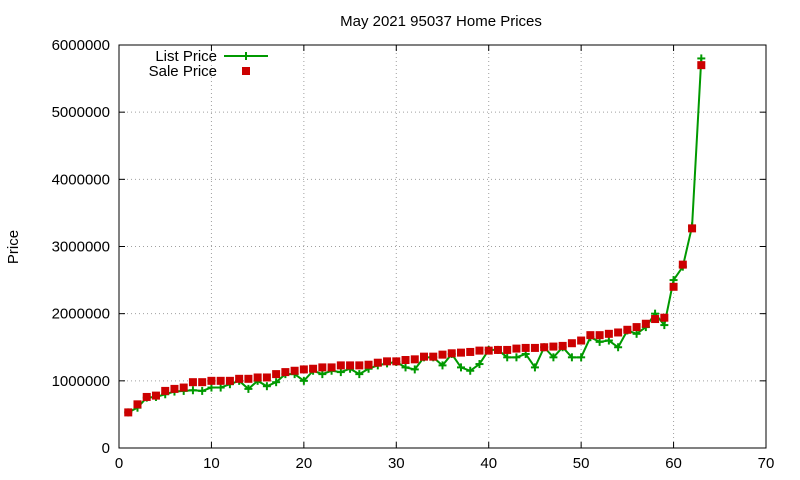 The width and height of the screenshot is (800, 480). I want to click on chart-title: May 2021 95037 Home Prices, so click(441, 21).